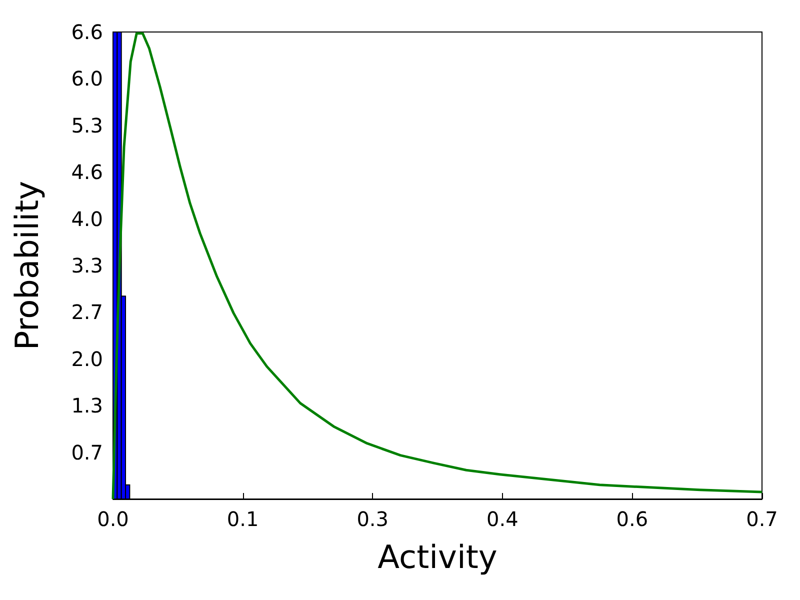 The height and width of the screenshot is (600, 800). Describe the element at coordinates (87, 32) in the screenshot. I see `y-tick-label: 6.6` at that location.